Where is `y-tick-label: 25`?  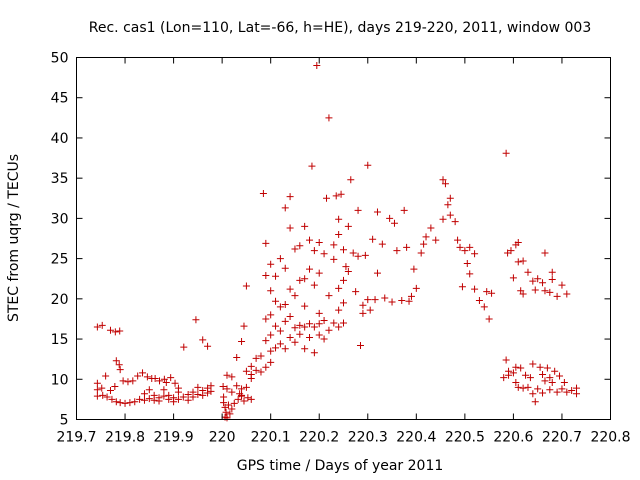
y-tick-label: 25 is located at coordinates (60, 260).